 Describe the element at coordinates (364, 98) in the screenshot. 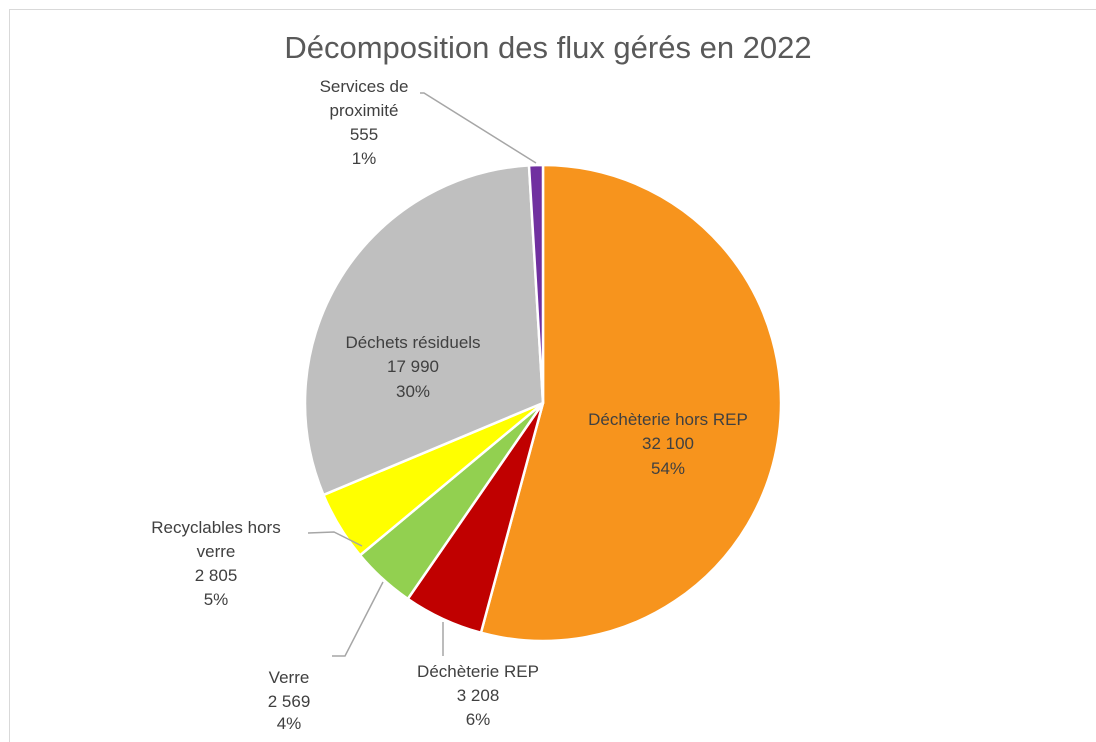

I see `slice-name: Services de proximité` at that location.